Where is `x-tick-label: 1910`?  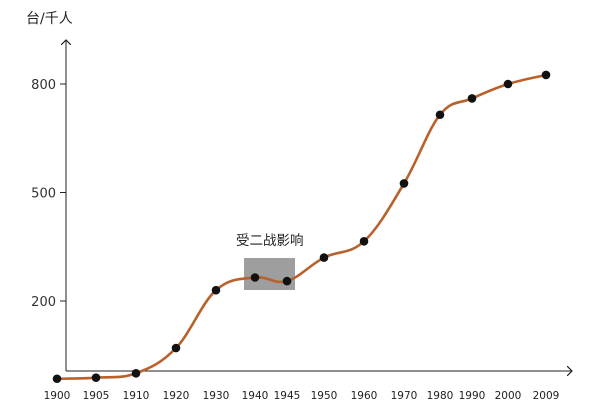 x-tick-label: 1910 is located at coordinates (136, 396).